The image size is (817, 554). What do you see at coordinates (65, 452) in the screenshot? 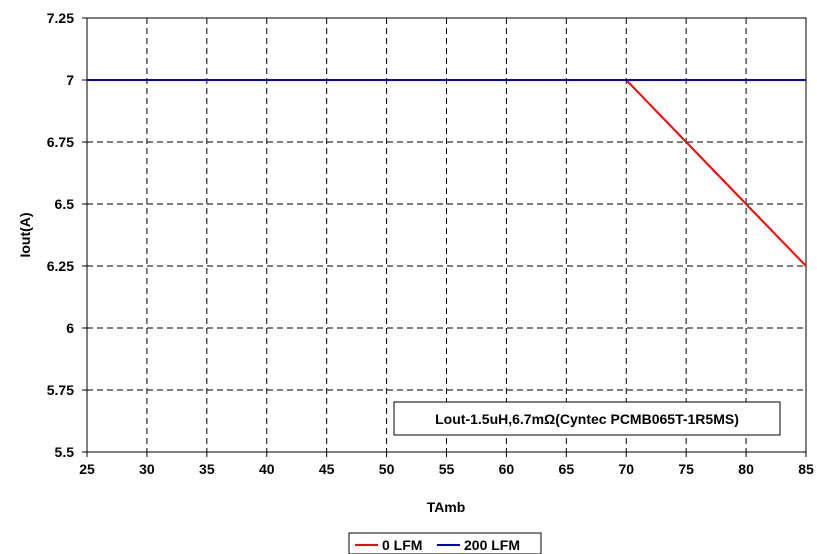
I see `y-tick-label-5.5: 5.5` at bounding box center [65, 452].